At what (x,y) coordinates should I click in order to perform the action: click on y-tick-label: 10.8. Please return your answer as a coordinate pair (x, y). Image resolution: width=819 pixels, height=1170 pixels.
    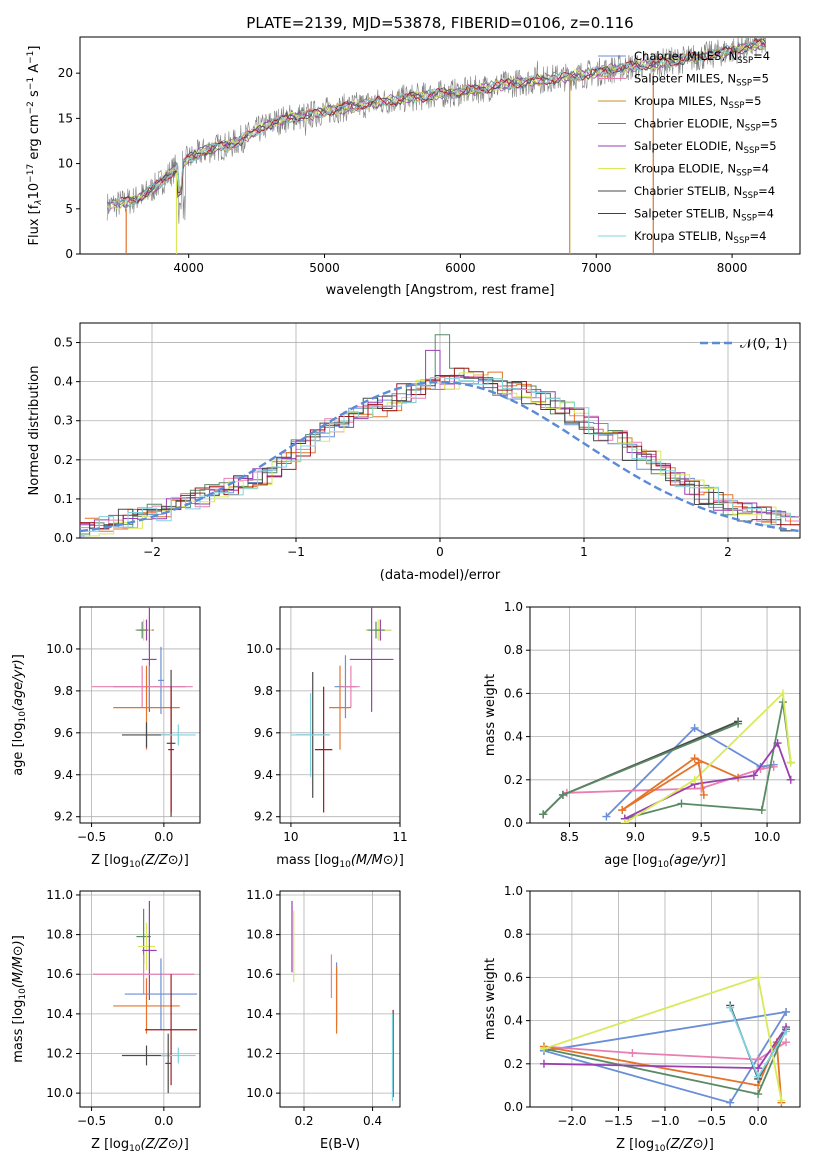
    Looking at the image, I should click on (59, 935).